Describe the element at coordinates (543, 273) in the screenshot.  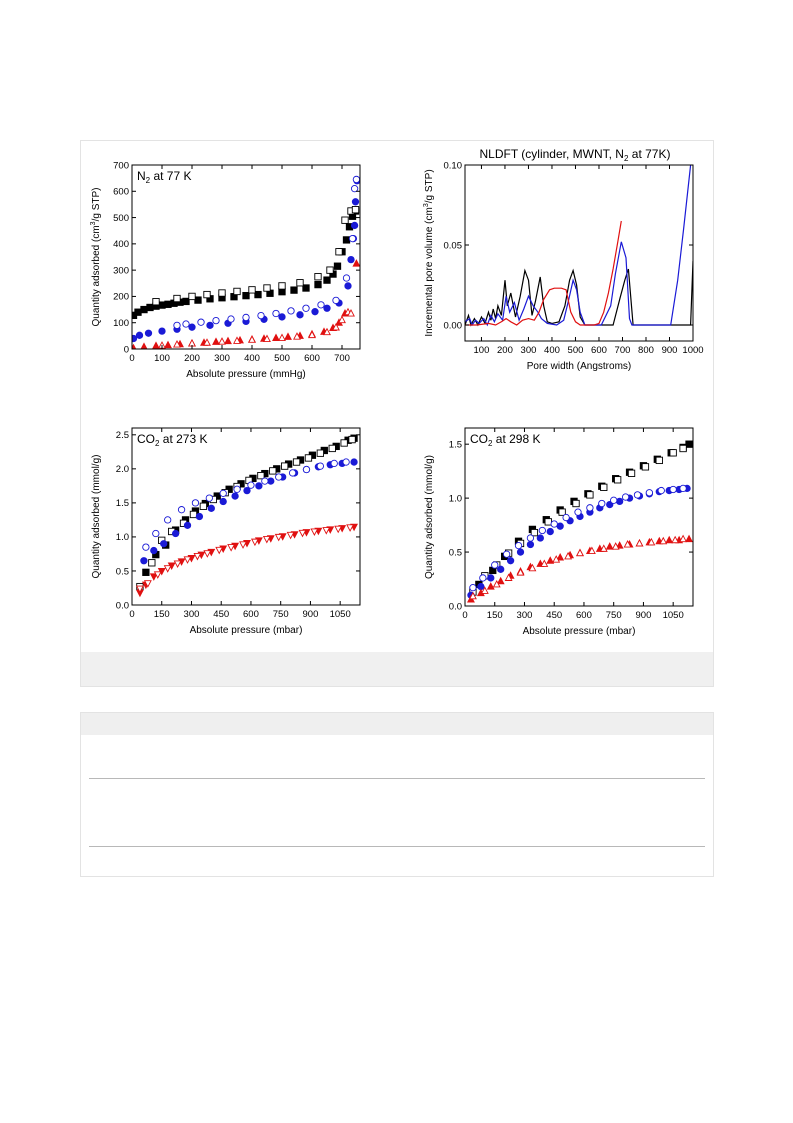
I see `series-line` at that location.